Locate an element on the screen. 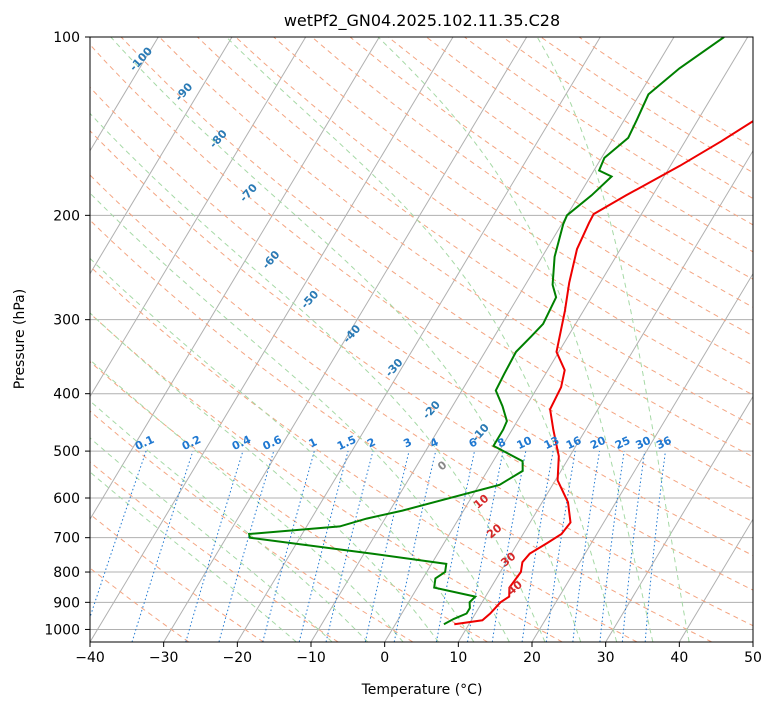 Image resolution: width=775 pixels, height=708 pixels. x-tick-label: 0 is located at coordinates (384, 658).